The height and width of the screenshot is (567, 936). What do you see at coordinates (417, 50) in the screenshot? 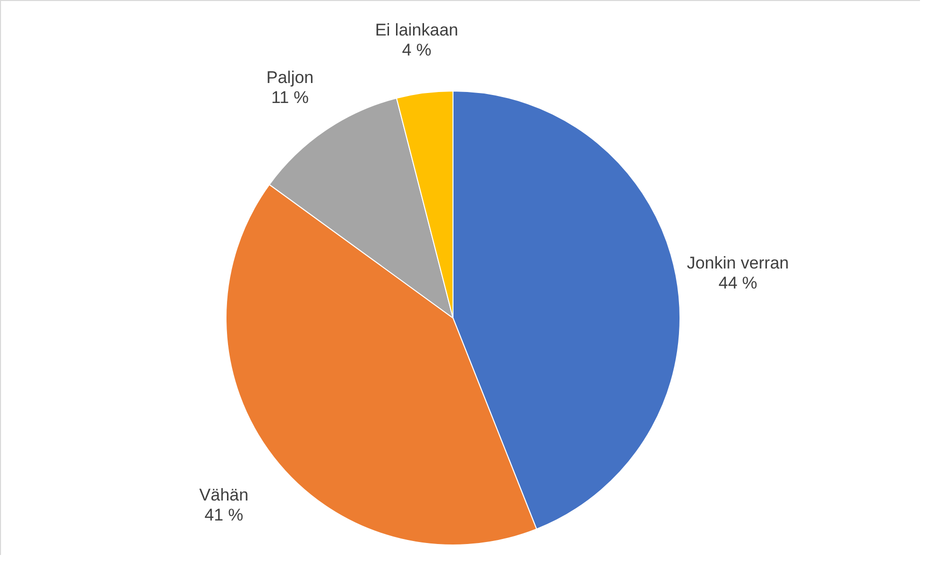
I see `data-label: 4 %` at bounding box center [417, 50].